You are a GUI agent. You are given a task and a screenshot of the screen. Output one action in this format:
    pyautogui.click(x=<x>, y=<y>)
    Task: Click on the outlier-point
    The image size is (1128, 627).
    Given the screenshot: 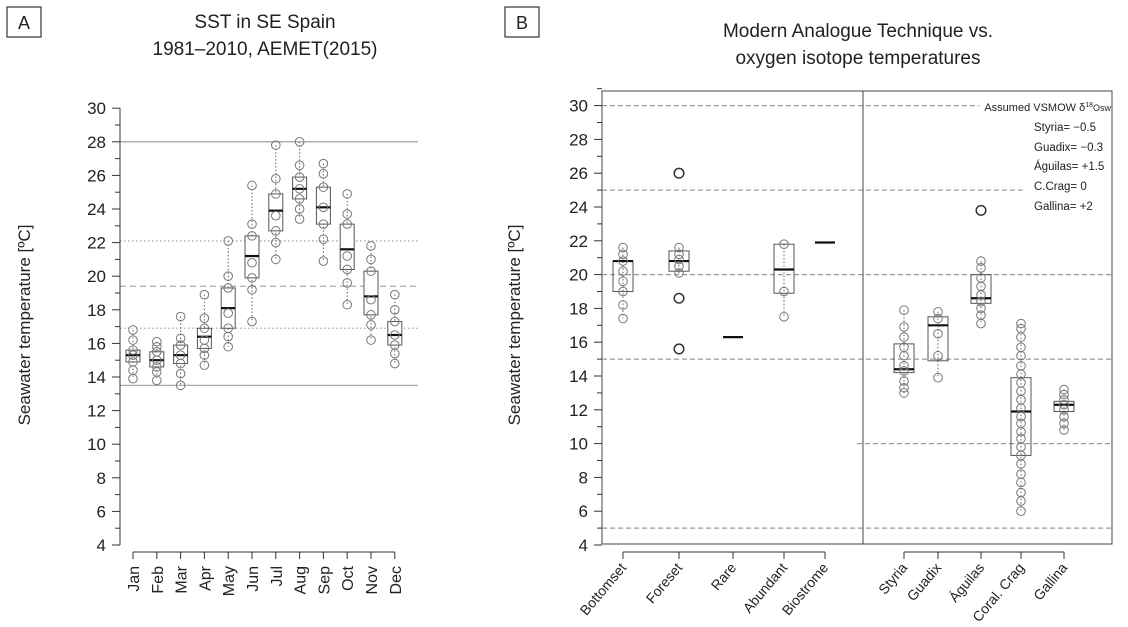 What is the action you would take?
    pyautogui.click(x=679, y=298)
    